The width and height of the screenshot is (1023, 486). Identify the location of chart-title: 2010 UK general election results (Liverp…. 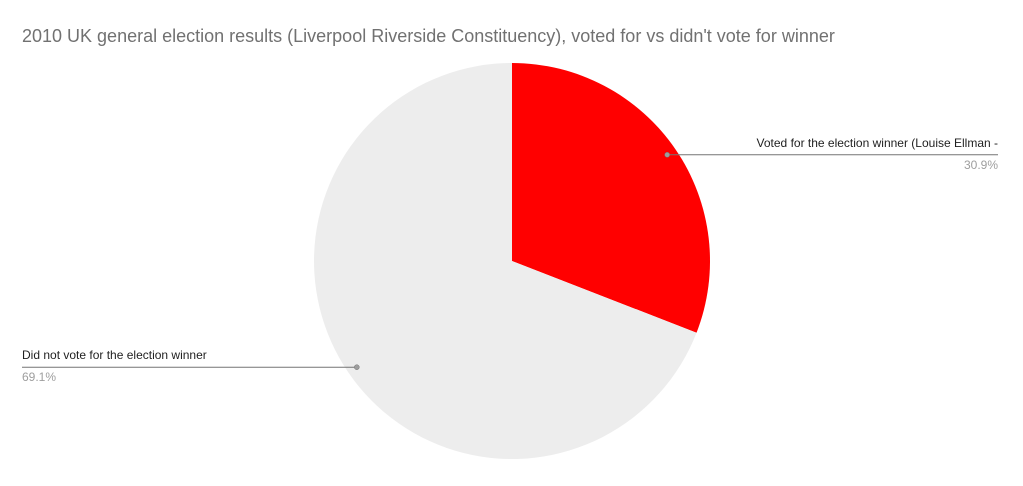
(428, 36).